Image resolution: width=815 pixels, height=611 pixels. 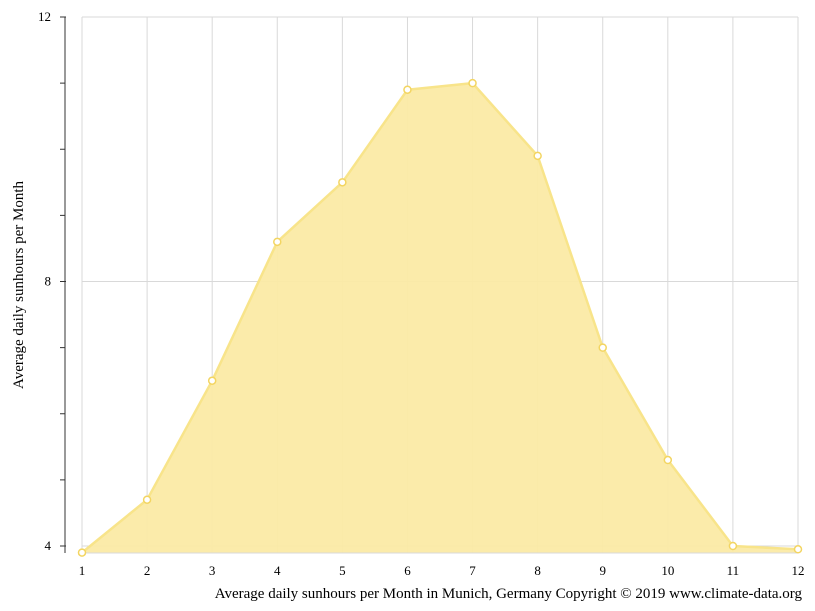 I want to click on y-tick-label: 8, so click(x=48, y=281).